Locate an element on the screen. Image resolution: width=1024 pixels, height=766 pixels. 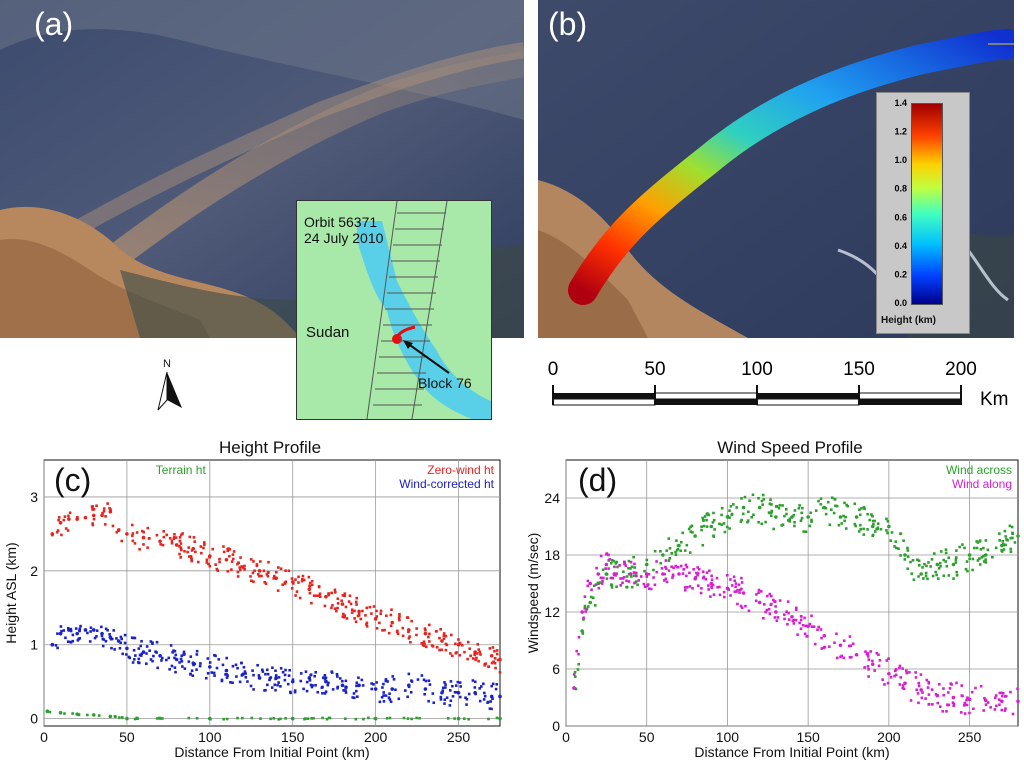
colorbar-gradient is located at coordinates (927, 204).